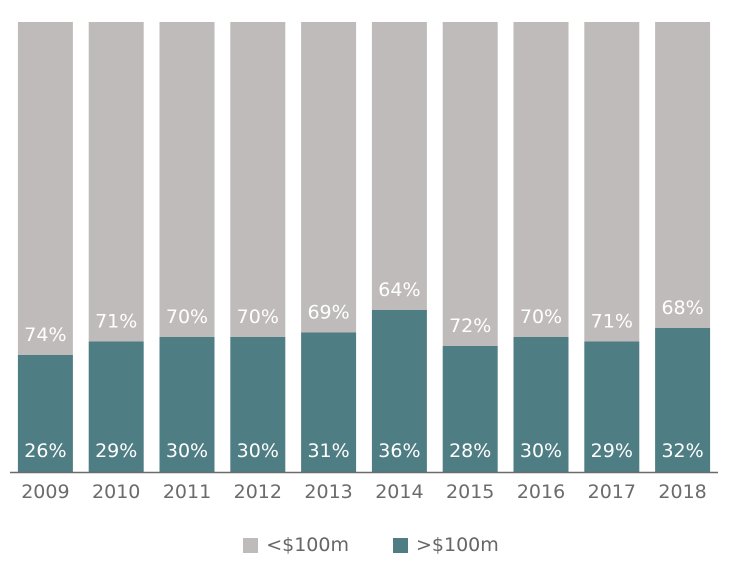  What do you see at coordinates (470, 492) in the screenshot?
I see `x-tick-label-2015: 2015` at bounding box center [470, 492].